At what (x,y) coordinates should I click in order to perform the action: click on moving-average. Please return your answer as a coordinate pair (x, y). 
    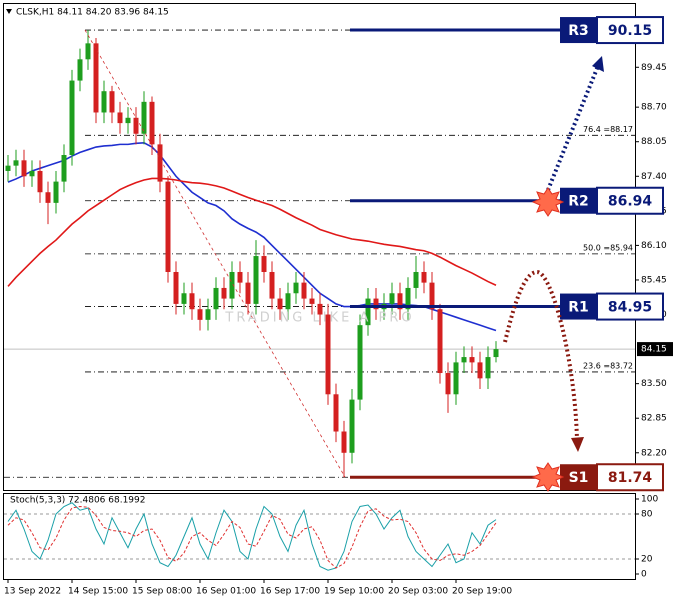
    Looking at the image, I should click on (252, 232).